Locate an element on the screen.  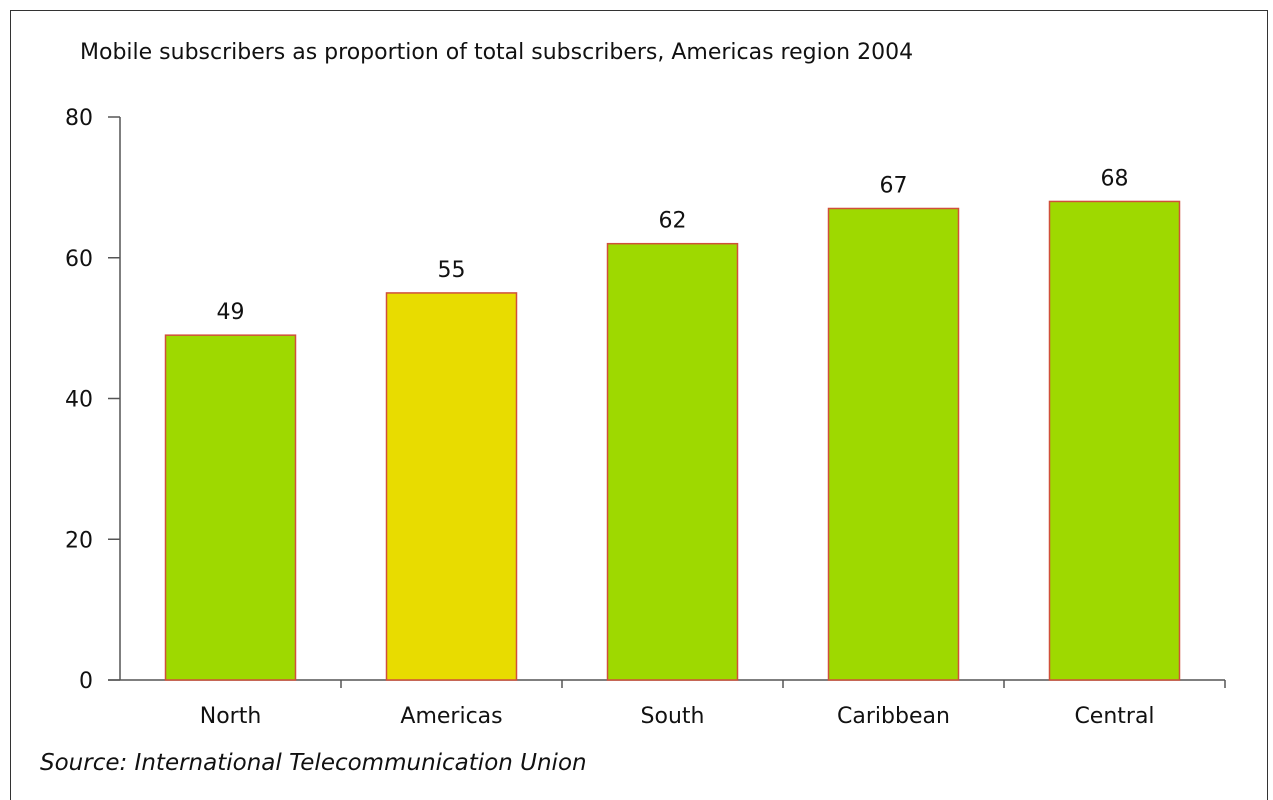
bar-americas is located at coordinates (452, 486).